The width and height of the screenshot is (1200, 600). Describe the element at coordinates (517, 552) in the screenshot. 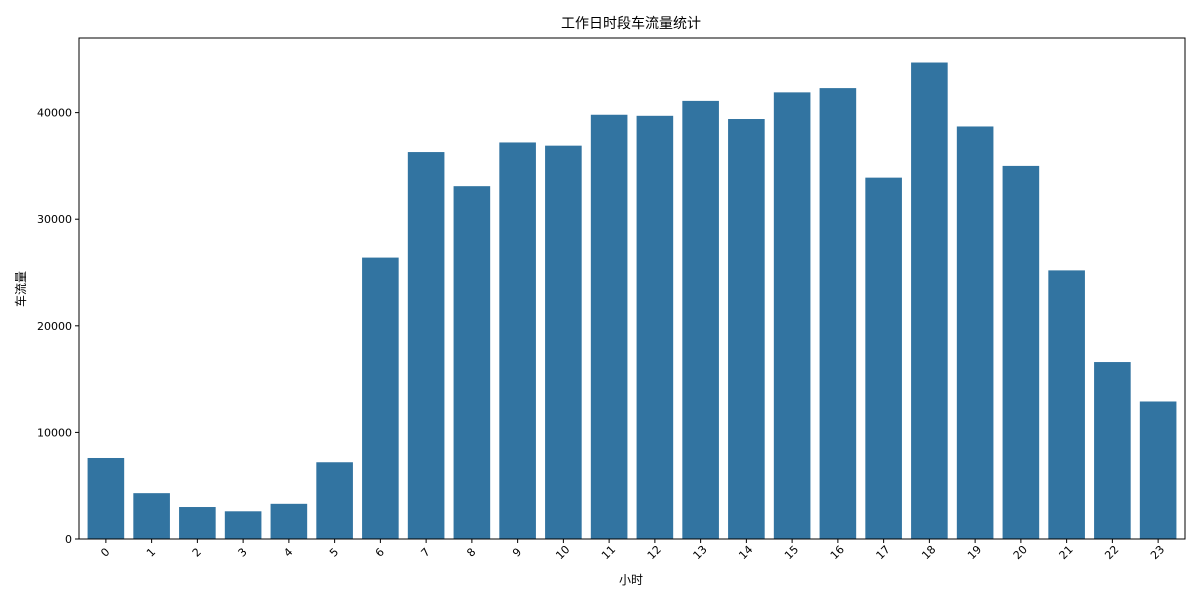

I see `x-tick-label: 9` at that location.